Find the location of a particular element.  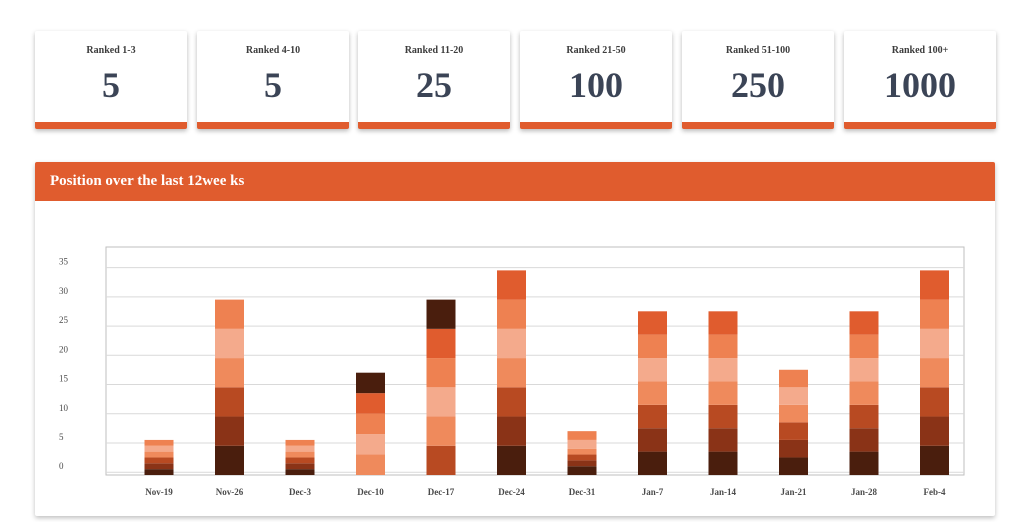

x-tick-label: Jan-28 is located at coordinates (864, 492).